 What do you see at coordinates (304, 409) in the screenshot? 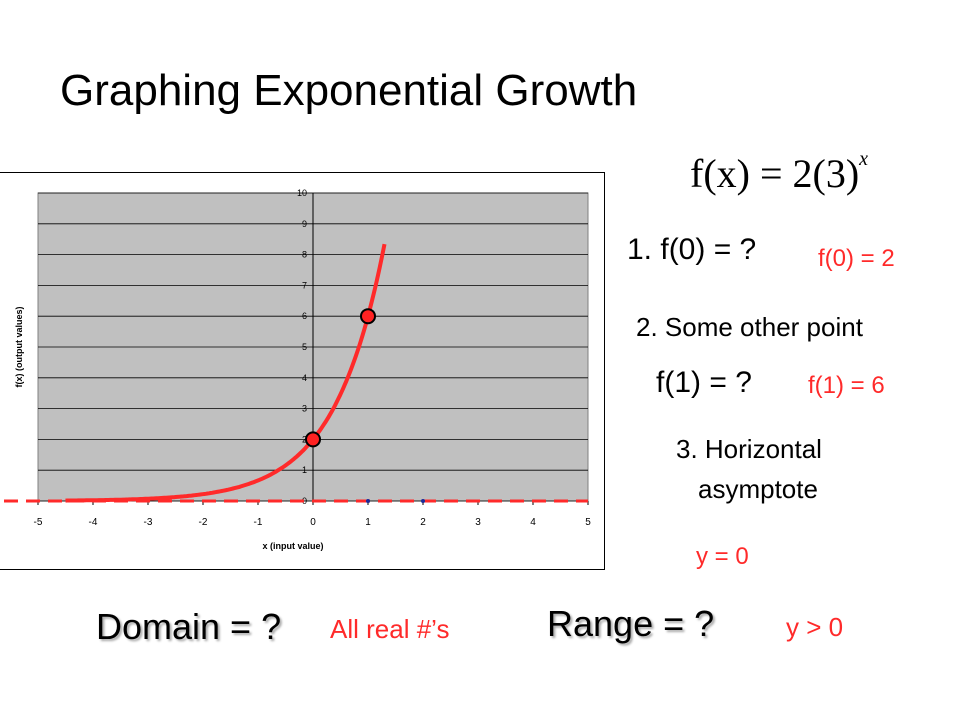
I see `y-tick-label: 3` at bounding box center [304, 409].